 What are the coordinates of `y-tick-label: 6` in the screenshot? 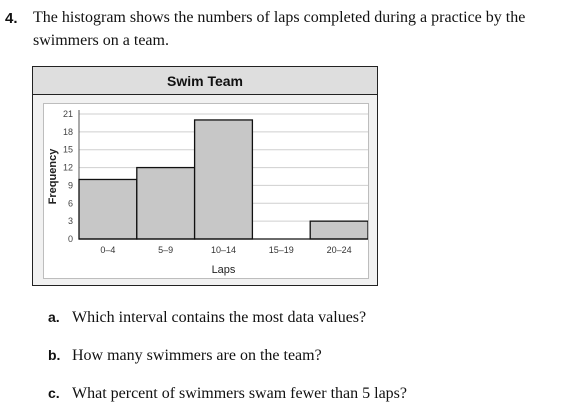 It's located at (70, 203).